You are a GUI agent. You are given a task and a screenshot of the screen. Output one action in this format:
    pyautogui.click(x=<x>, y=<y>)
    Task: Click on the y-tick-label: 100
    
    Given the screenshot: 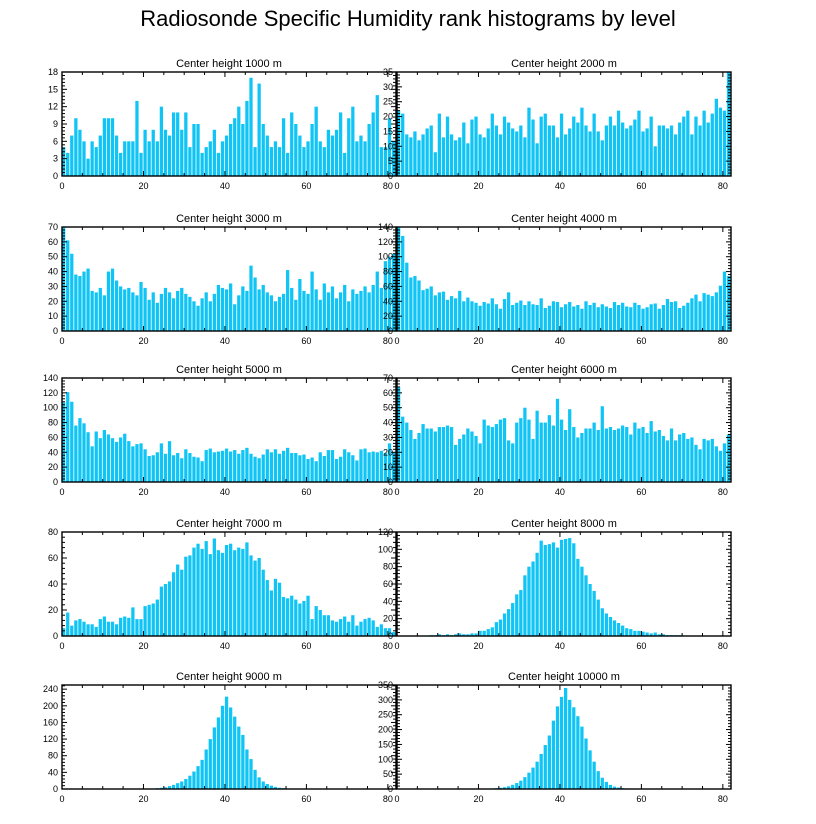 What is the action you would take?
    pyautogui.click(x=385, y=759)
    